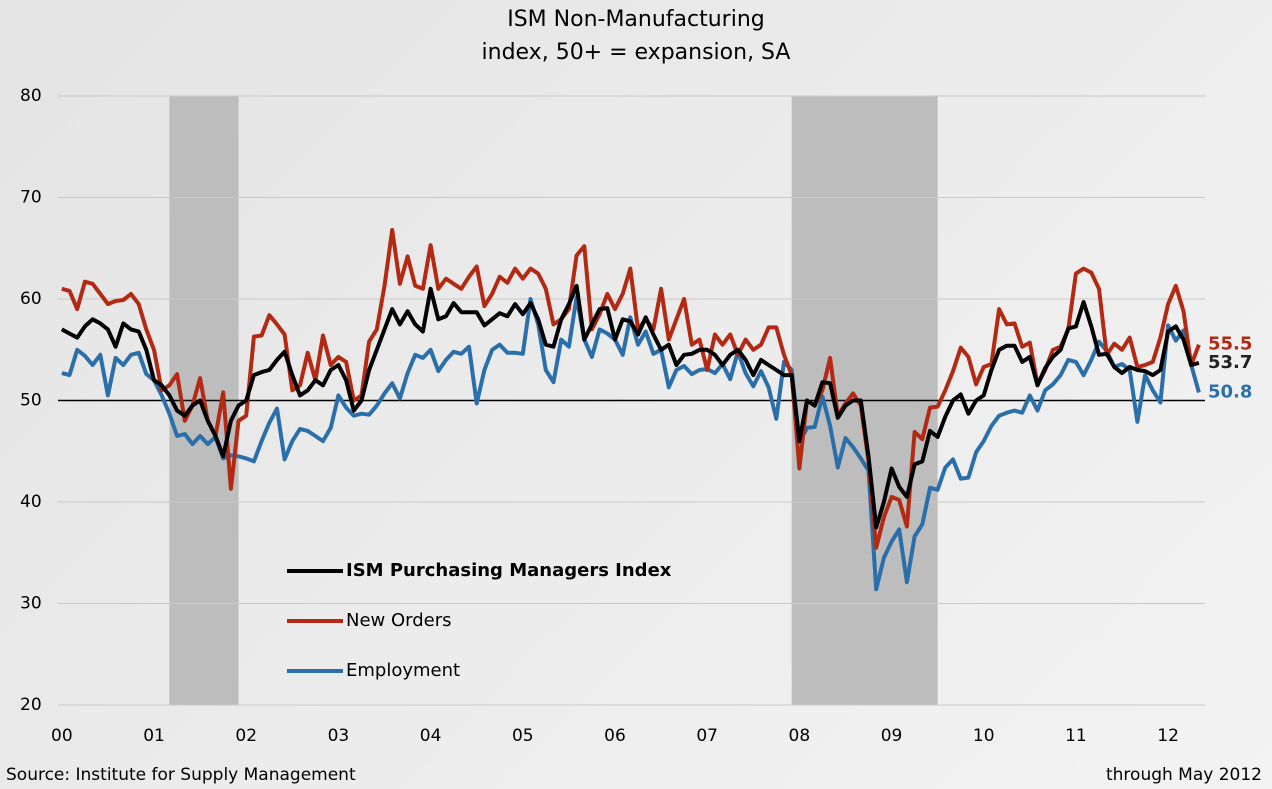 This screenshot has height=789, width=1272. What do you see at coordinates (246, 736) in the screenshot?
I see `x-tick-label: 02` at bounding box center [246, 736].